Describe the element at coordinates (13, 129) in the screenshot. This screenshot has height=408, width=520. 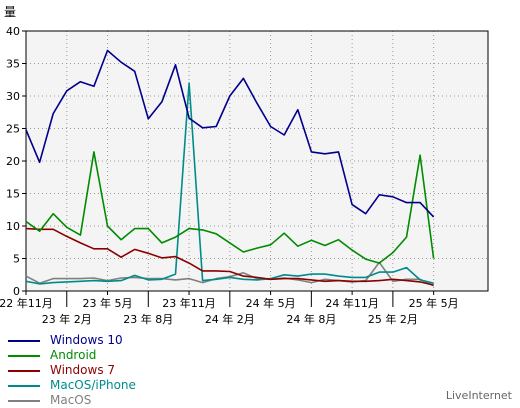
I see `y-tick-label: 25` at that location.